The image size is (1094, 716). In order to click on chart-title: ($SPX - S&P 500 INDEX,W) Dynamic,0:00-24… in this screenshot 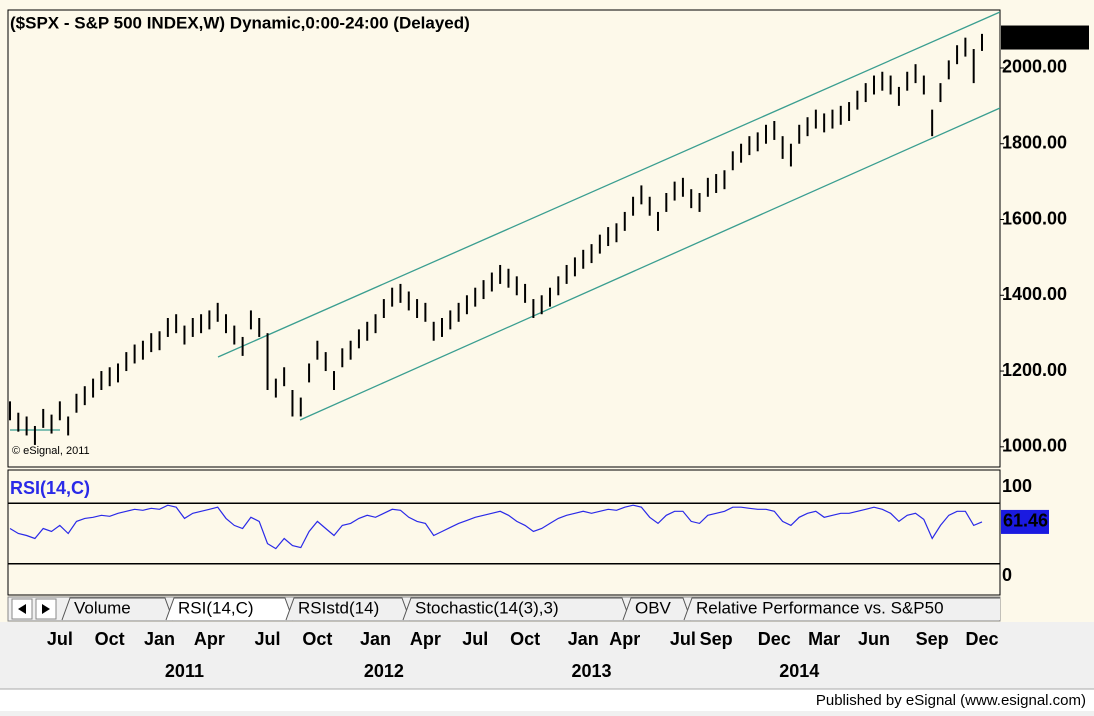, I will do `click(240, 22)`.